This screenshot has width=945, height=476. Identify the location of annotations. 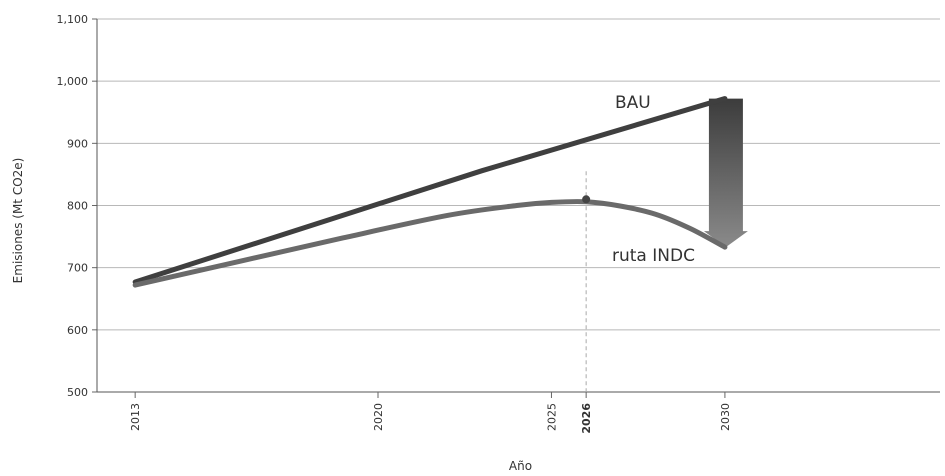
(666, 245).